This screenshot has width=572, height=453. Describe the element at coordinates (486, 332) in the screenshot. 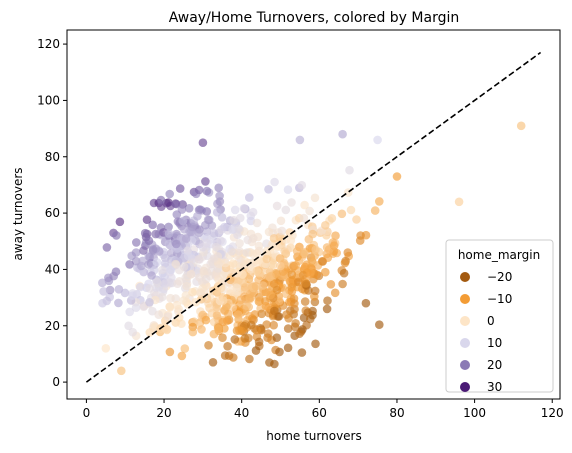

I see `legend-entries: −20 −10 0 10 20 30` at that location.